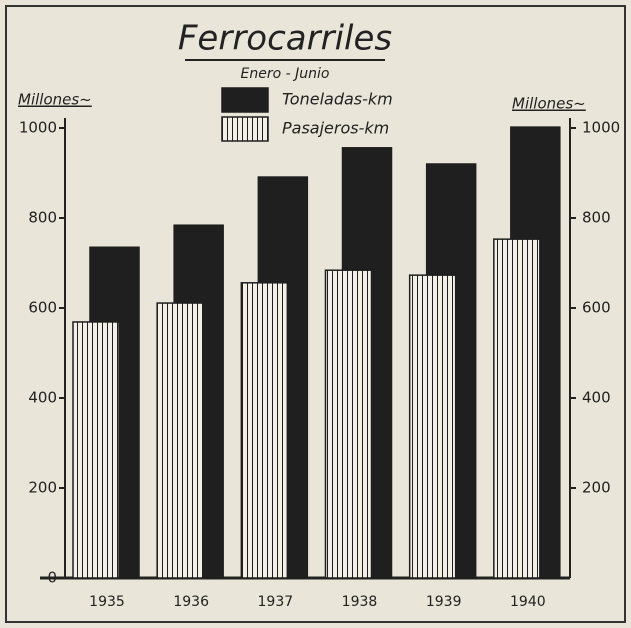 This screenshot has width=631, height=628. Describe the element at coordinates (42, 398) in the screenshot. I see `y-tick-label: 400` at that location.